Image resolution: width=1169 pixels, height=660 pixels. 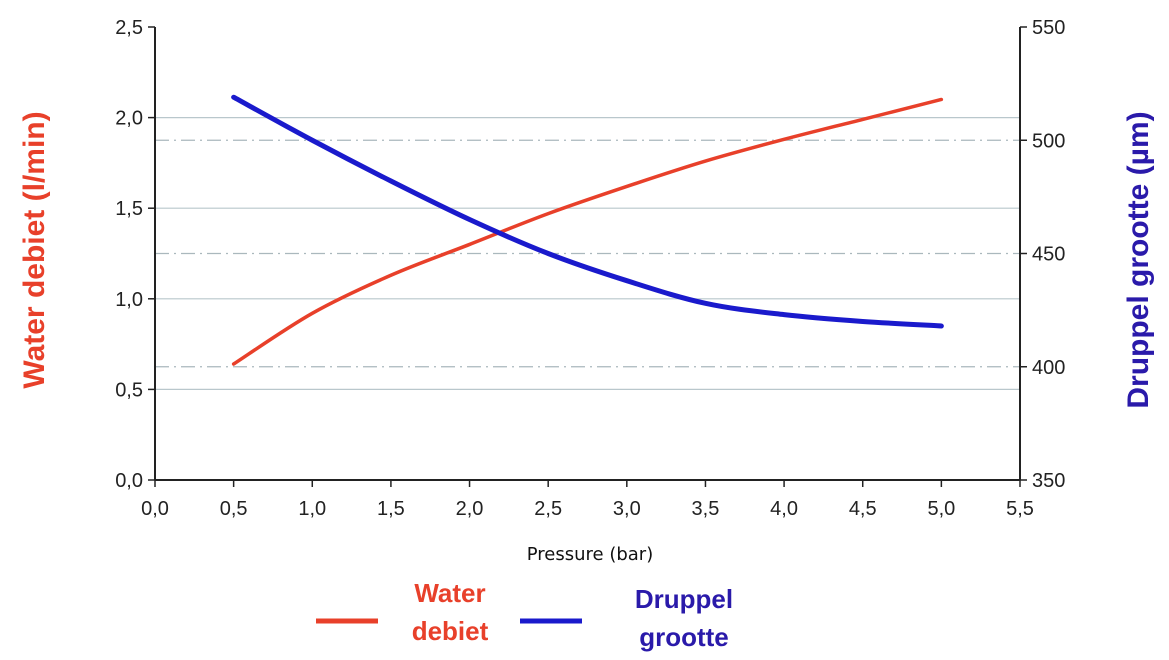 I want to click on x-tick-label-10: 5,0, so click(x=941, y=509).